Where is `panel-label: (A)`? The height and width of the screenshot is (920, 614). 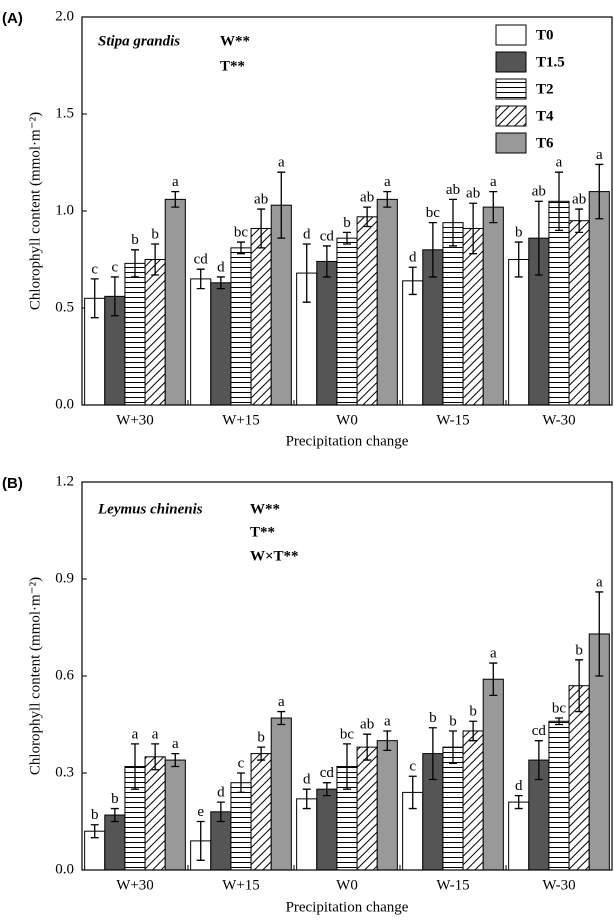
panel-label: (A) is located at coordinates (12, 18).